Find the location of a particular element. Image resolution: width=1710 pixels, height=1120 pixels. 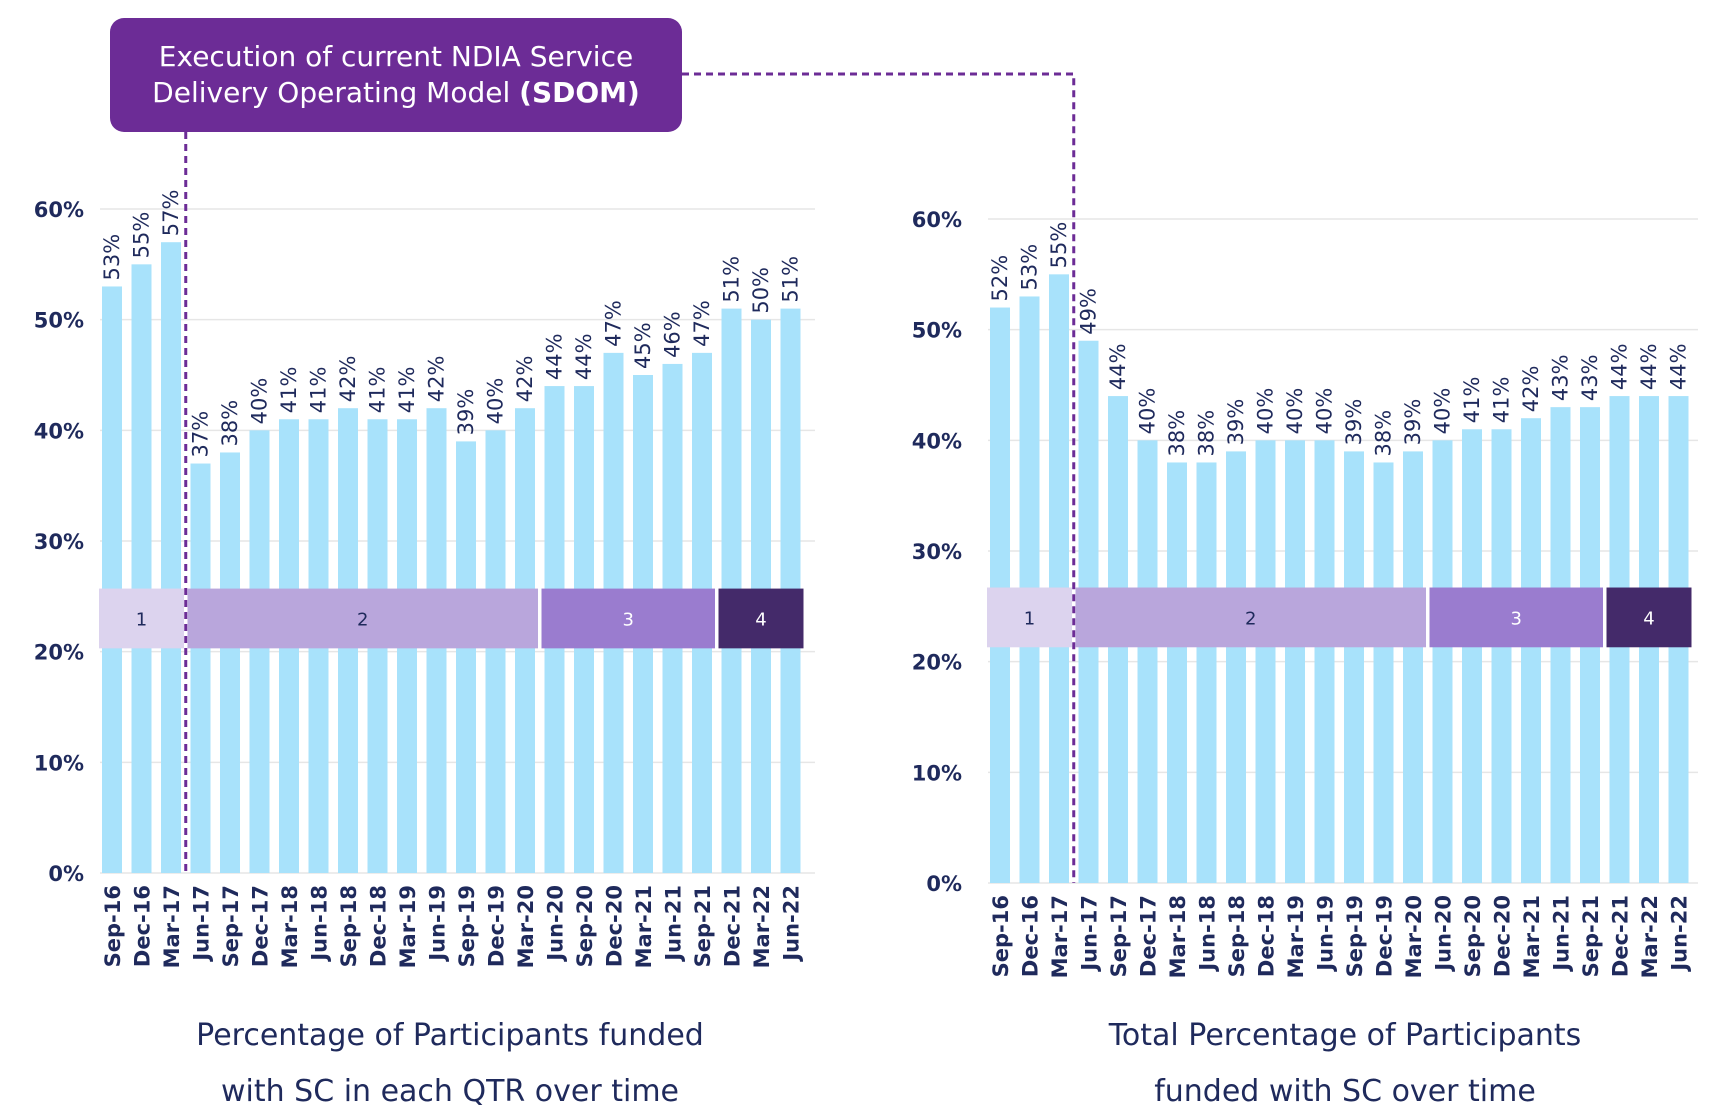

y-tick-label: 10% is located at coordinates (59, 763).